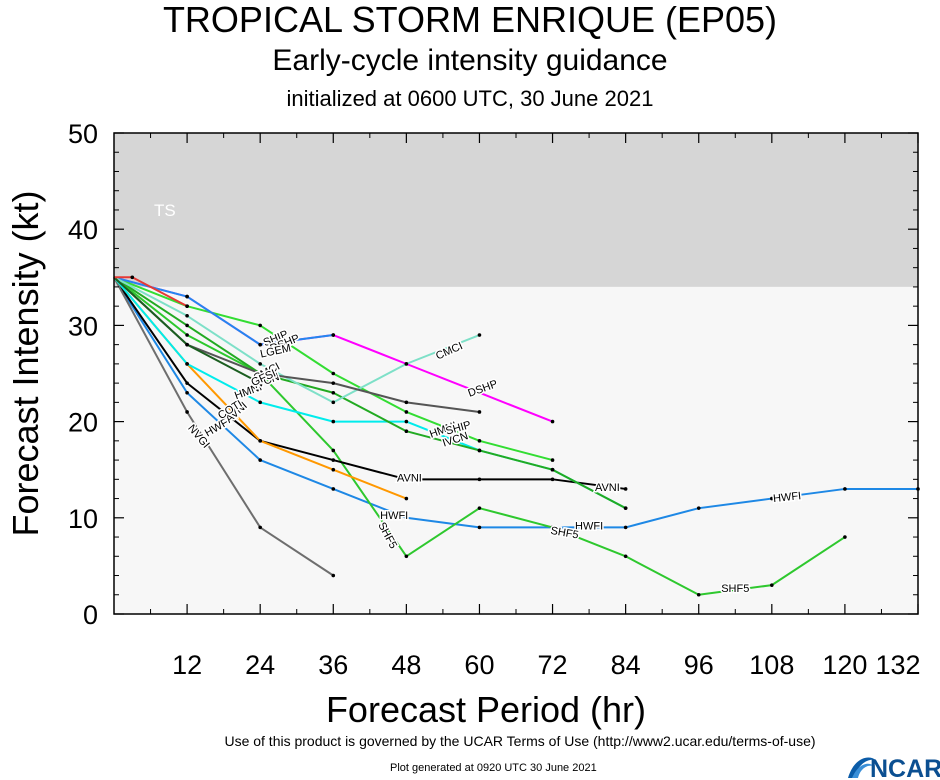 This screenshot has width=940, height=780. I want to click on y-tick-label: 50, so click(83, 134).